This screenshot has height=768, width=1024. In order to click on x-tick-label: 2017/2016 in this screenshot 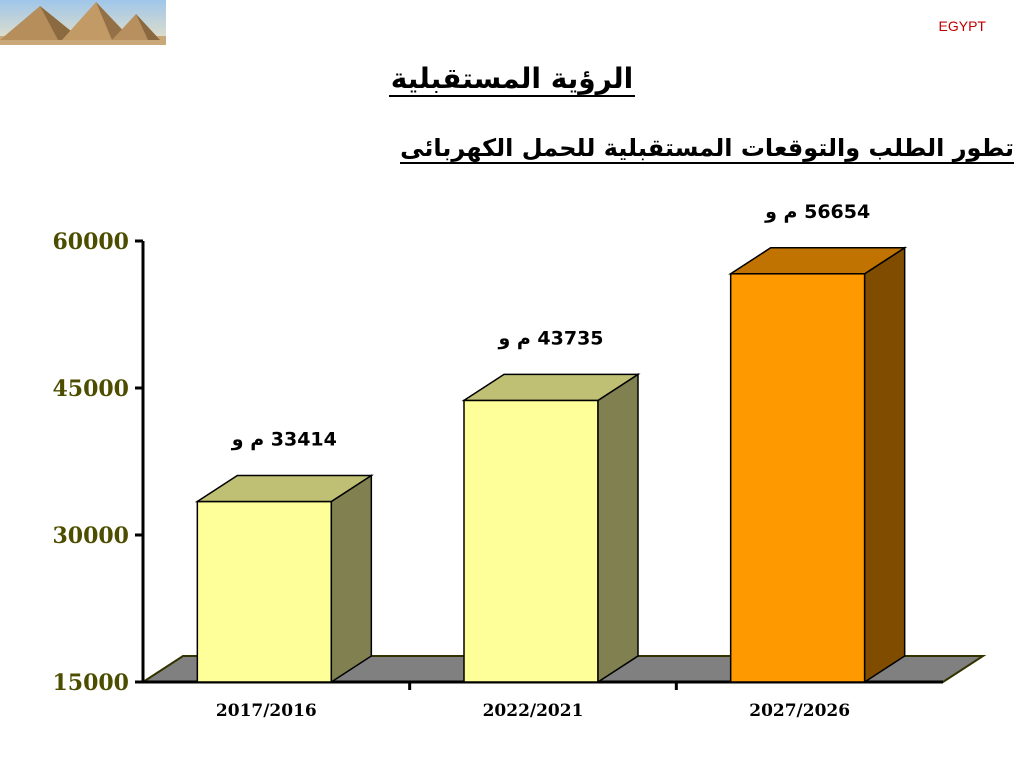, I will do `click(266, 711)`.